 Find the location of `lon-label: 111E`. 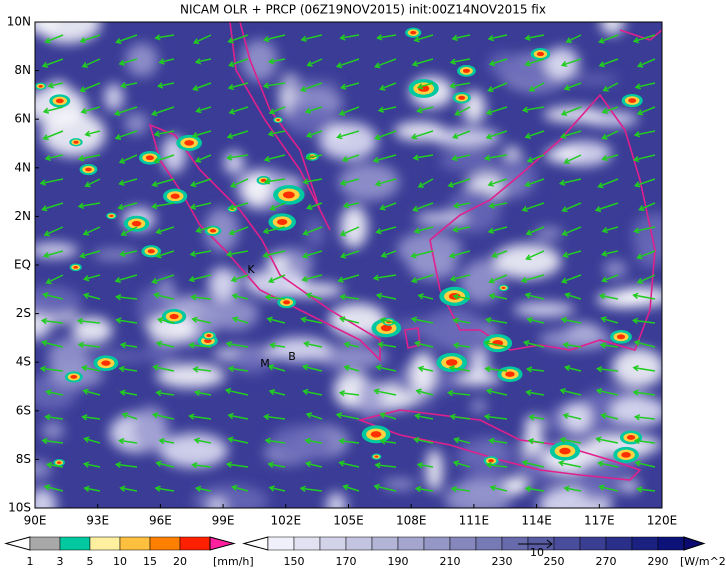

lon-label: 111E is located at coordinates (474, 521).